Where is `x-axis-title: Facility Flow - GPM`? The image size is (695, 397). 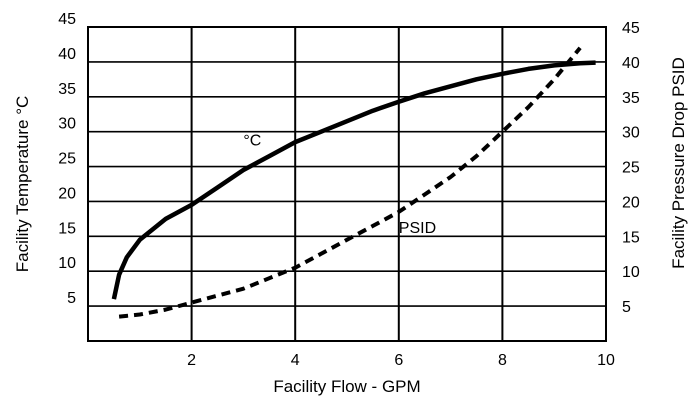 x-axis-title: Facility Flow - GPM is located at coordinates (346, 386).